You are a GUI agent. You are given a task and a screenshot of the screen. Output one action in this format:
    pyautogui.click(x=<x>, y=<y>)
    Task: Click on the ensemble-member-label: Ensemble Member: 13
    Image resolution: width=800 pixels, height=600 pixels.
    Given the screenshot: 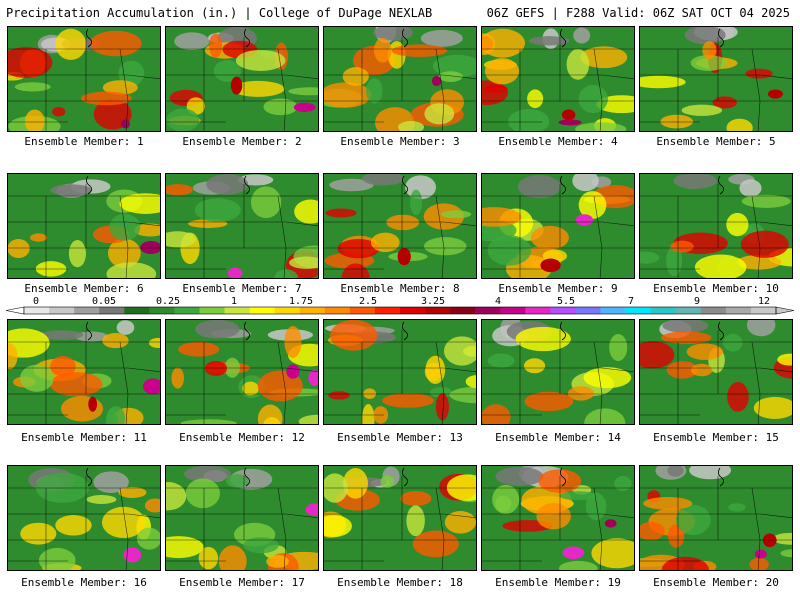 What is the action you would take?
    pyautogui.click(x=400, y=437)
    